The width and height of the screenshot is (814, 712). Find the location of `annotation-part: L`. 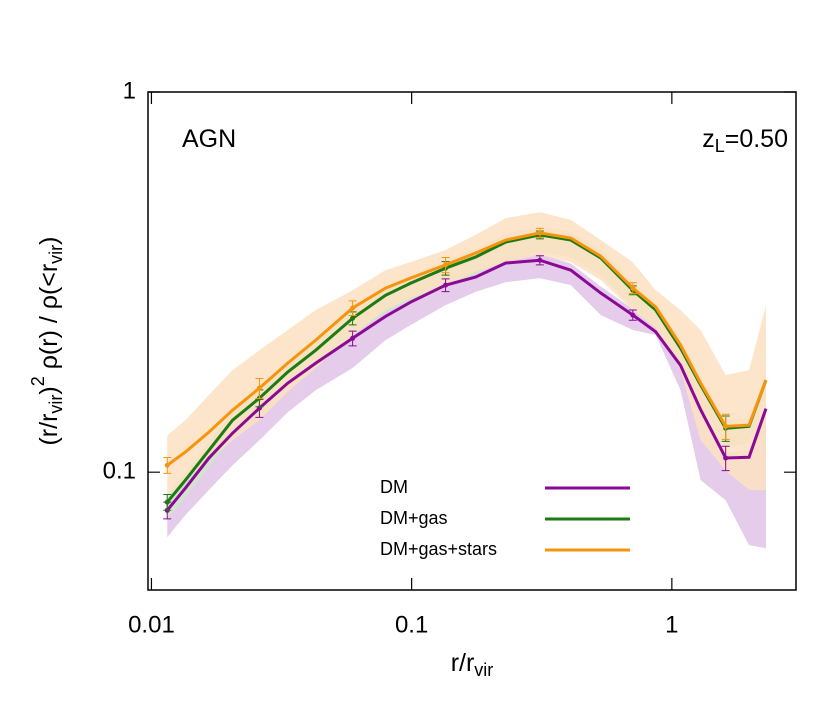

annotation-part: L is located at coordinates (720, 146).